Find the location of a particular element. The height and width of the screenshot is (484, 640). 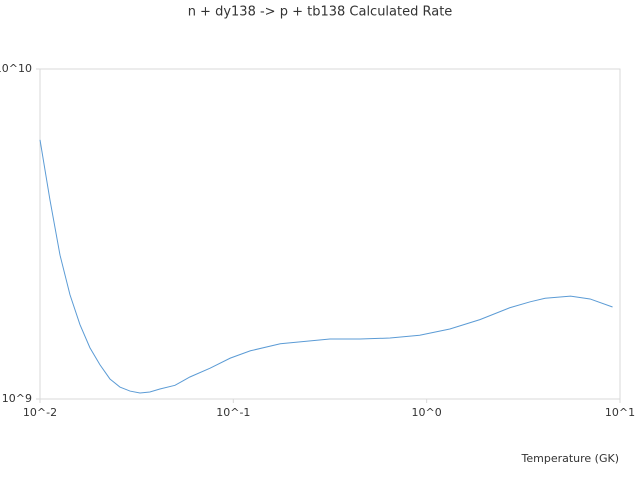

x-tick-label: 10^-1 is located at coordinates (233, 412).